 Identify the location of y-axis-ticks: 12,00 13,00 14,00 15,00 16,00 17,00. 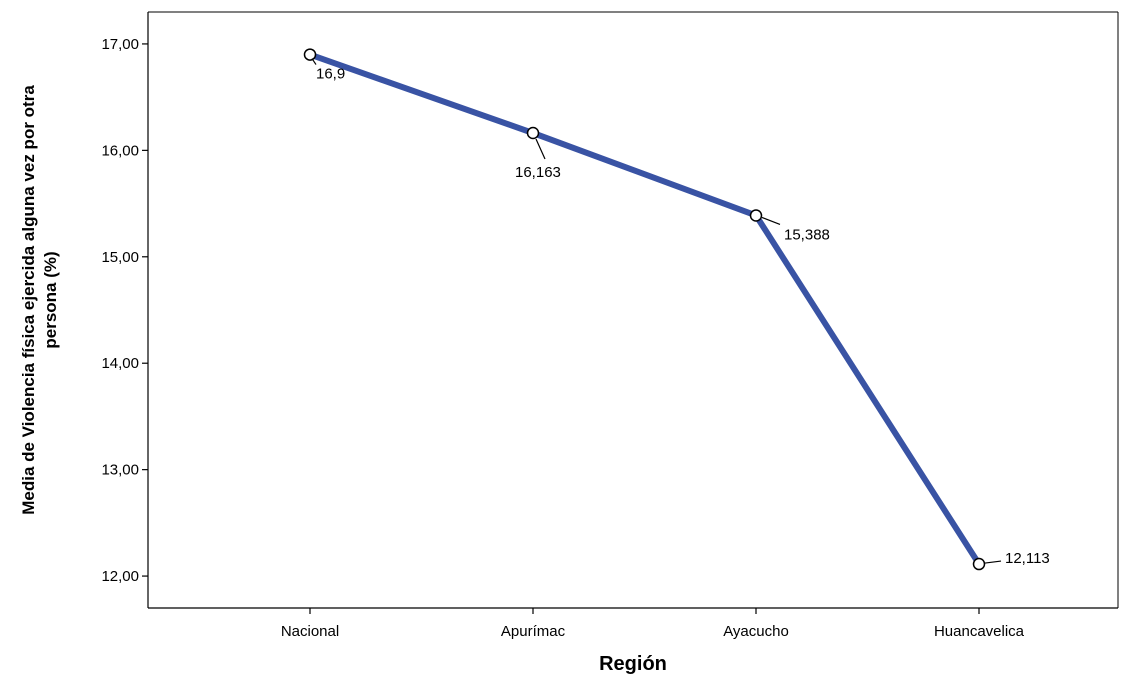
(124, 310).